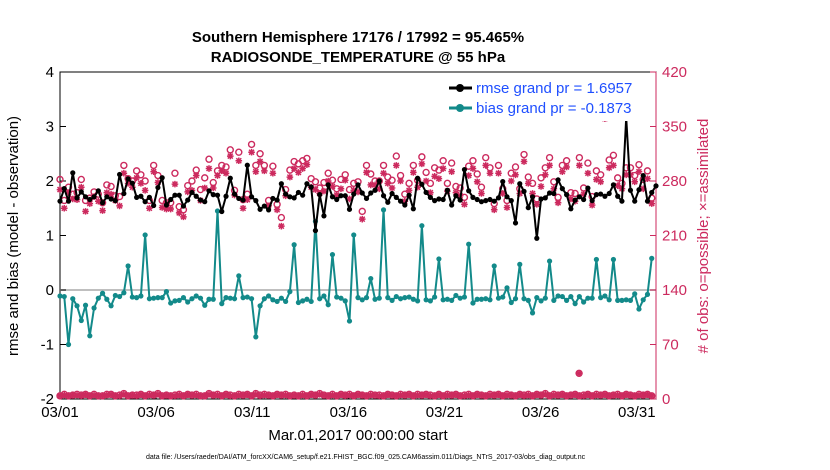  What do you see at coordinates (674, 290) in the screenshot?
I see `right-tick-label: 140` at bounding box center [674, 290].